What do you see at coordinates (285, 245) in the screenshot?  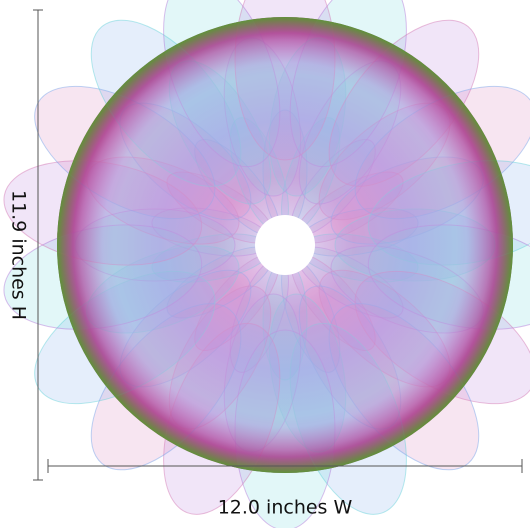 I see `center` at bounding box center [285, 245].